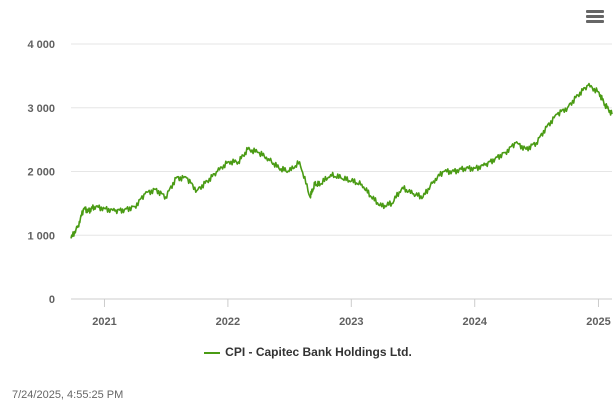 The image size is (616, 413). Describe the element at coordinates (595, 18) in the screenshot. I see `chart-menu-icon` at that location.